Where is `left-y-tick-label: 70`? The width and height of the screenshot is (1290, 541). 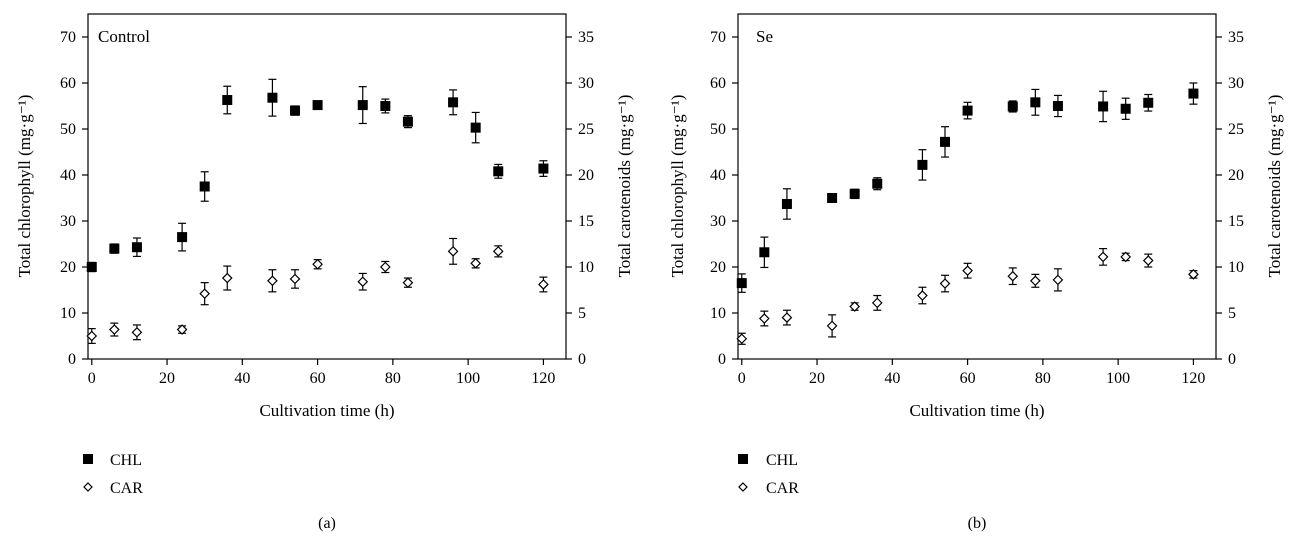 left-y-tick-label: 70 is located at coordinates (68, 37).